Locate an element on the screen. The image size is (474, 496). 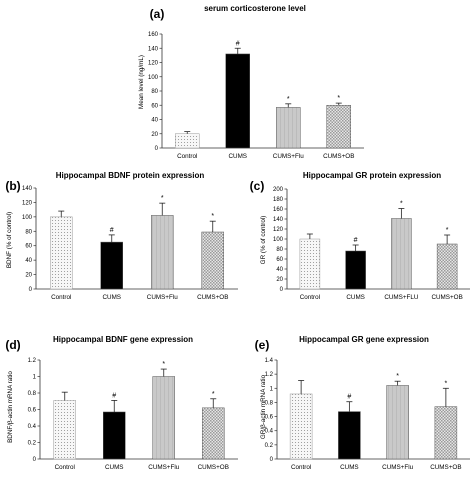
panel-e-letter: (e) is located at coordinates (262, 345).